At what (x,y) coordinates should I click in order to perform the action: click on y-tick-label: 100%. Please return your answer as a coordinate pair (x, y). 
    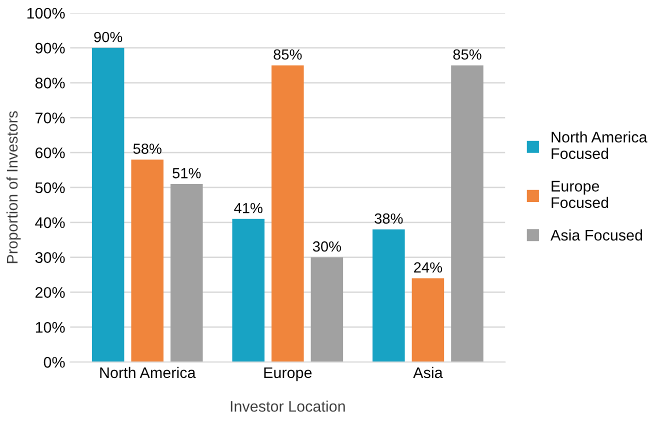
    Looking at the image, I should click on (46, 13).